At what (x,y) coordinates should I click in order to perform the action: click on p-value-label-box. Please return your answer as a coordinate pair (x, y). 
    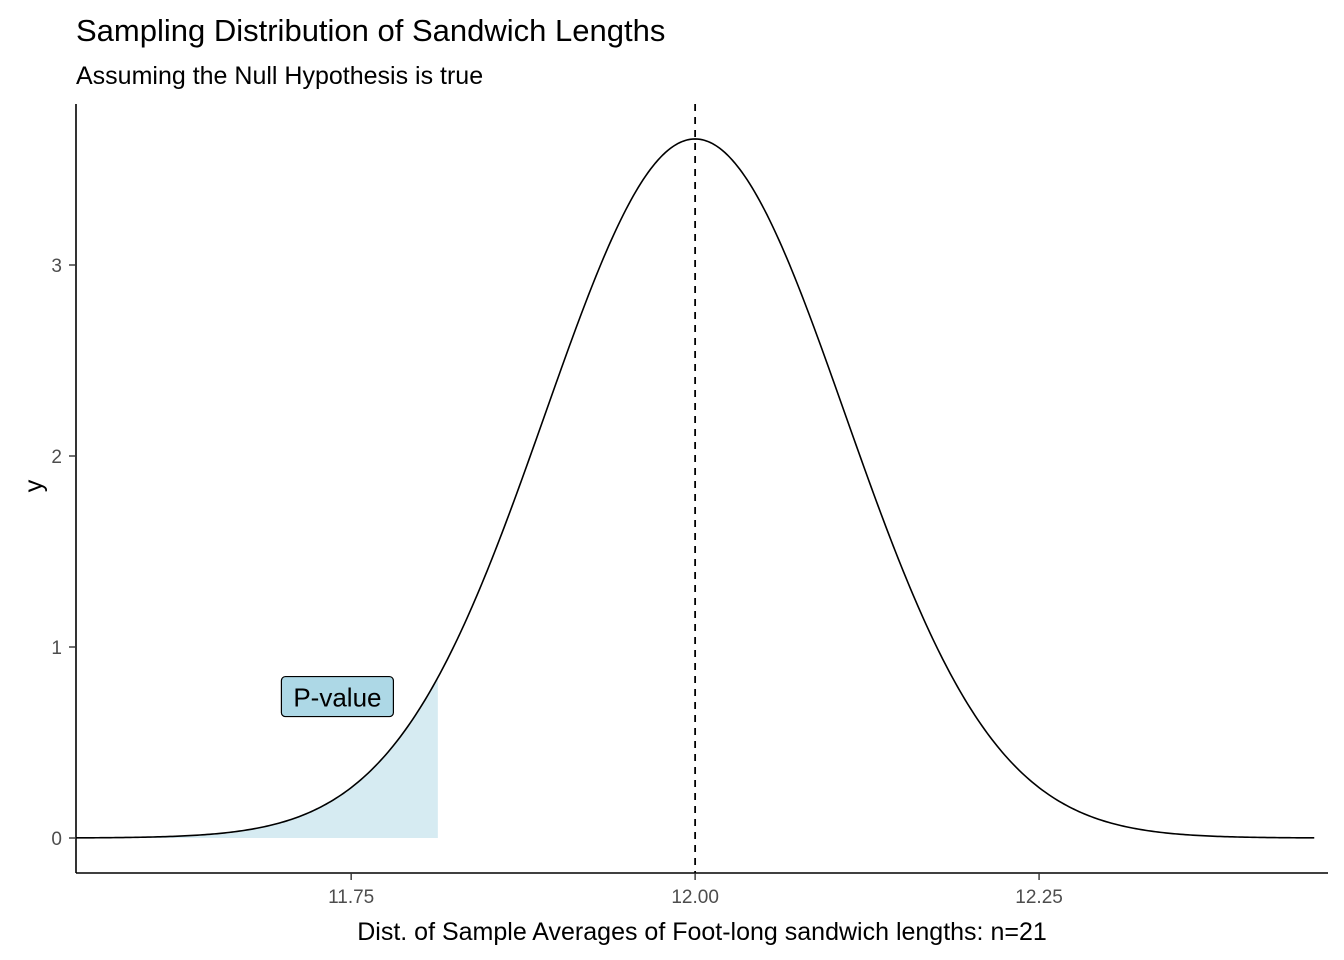
    Looking at the image, I should click on (337, 696).